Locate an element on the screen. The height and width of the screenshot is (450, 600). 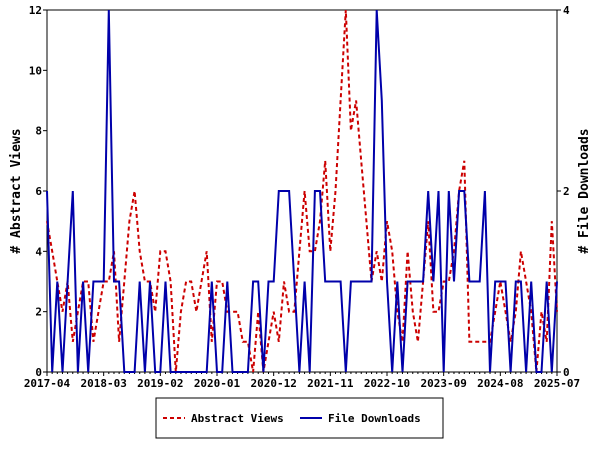
y-tick-label: 4 is located at coordinates (38, 251).